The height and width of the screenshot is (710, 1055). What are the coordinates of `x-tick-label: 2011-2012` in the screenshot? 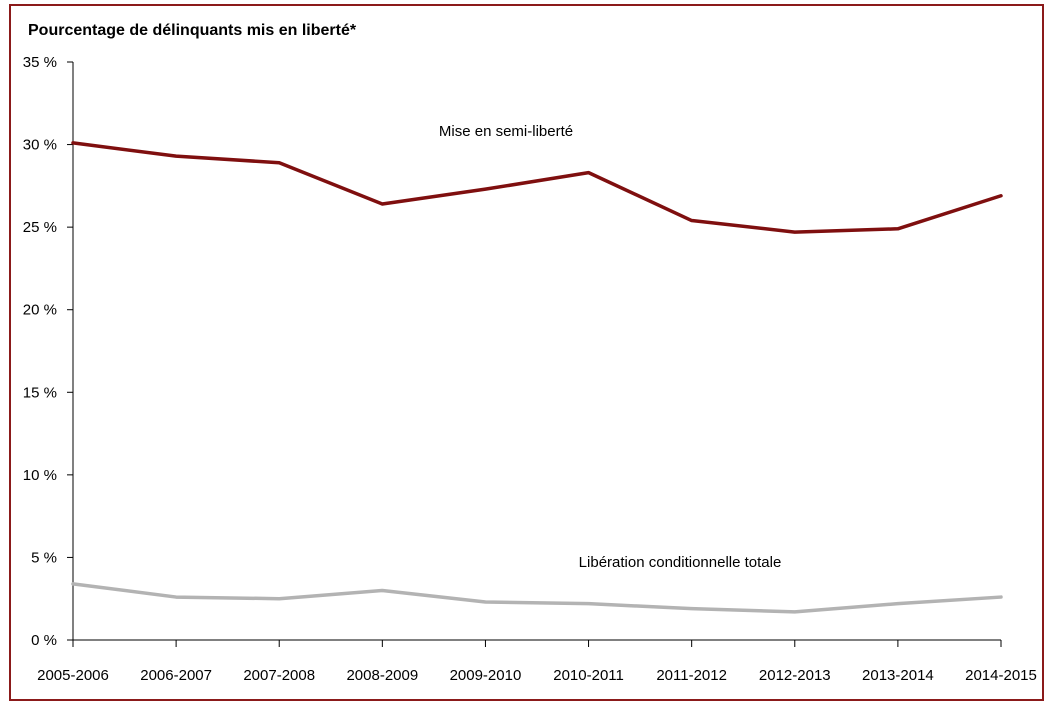 It's located at (691, 675).